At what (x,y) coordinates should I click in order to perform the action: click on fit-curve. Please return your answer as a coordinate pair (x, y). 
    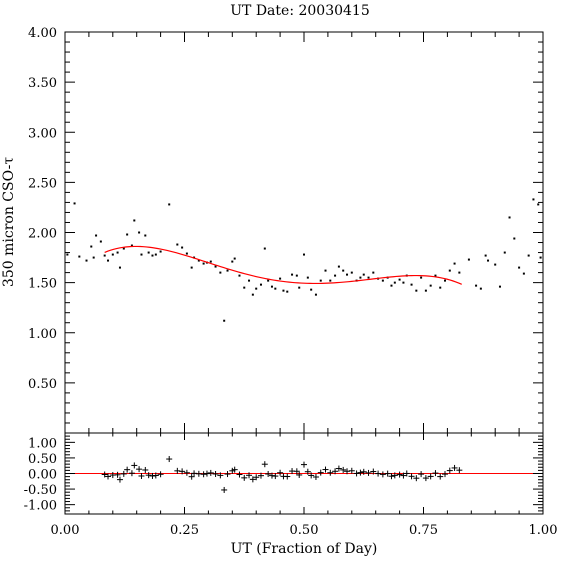
    Looking at the image, I should click on (283, 265).